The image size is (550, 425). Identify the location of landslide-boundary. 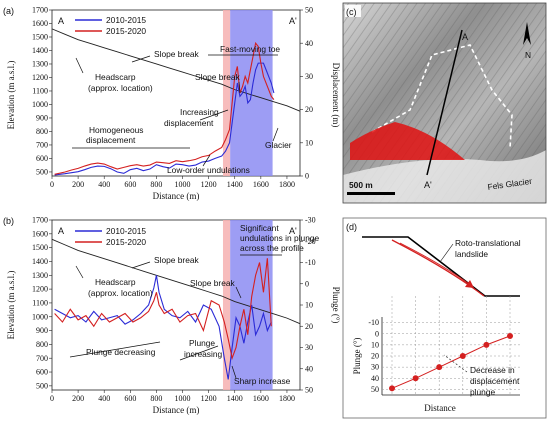
(442, 96).